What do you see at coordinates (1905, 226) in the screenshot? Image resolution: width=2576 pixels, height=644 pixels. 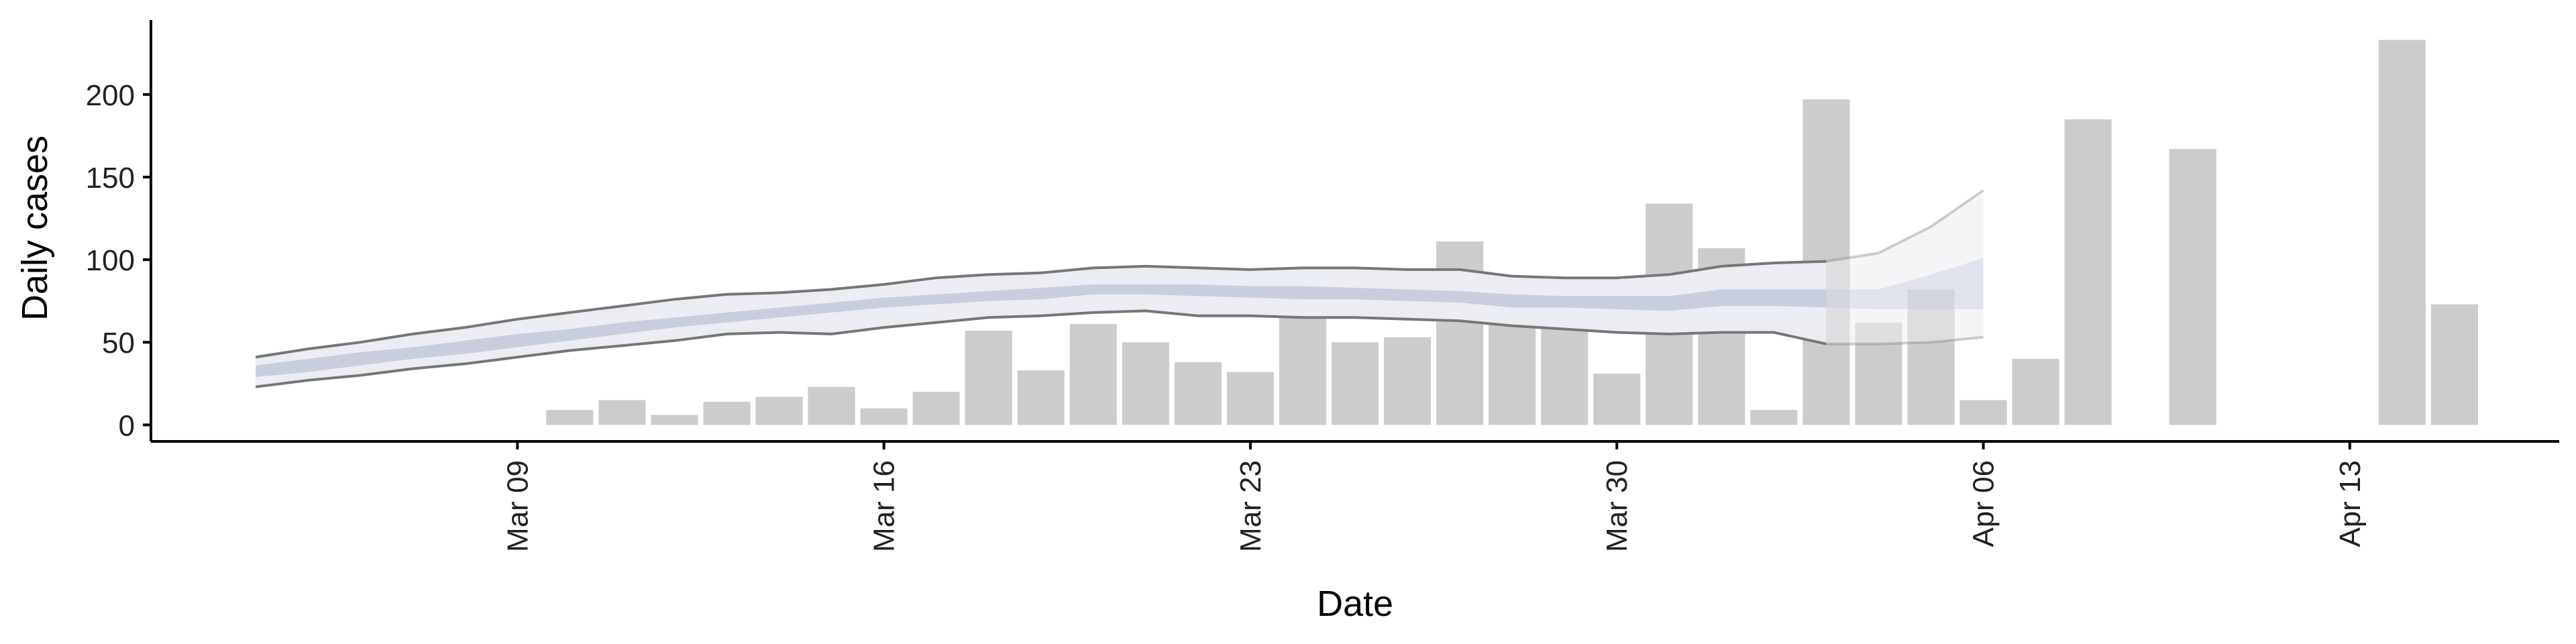 I see `upper-bound-line-forecast` at bounding box center [1905, 226].